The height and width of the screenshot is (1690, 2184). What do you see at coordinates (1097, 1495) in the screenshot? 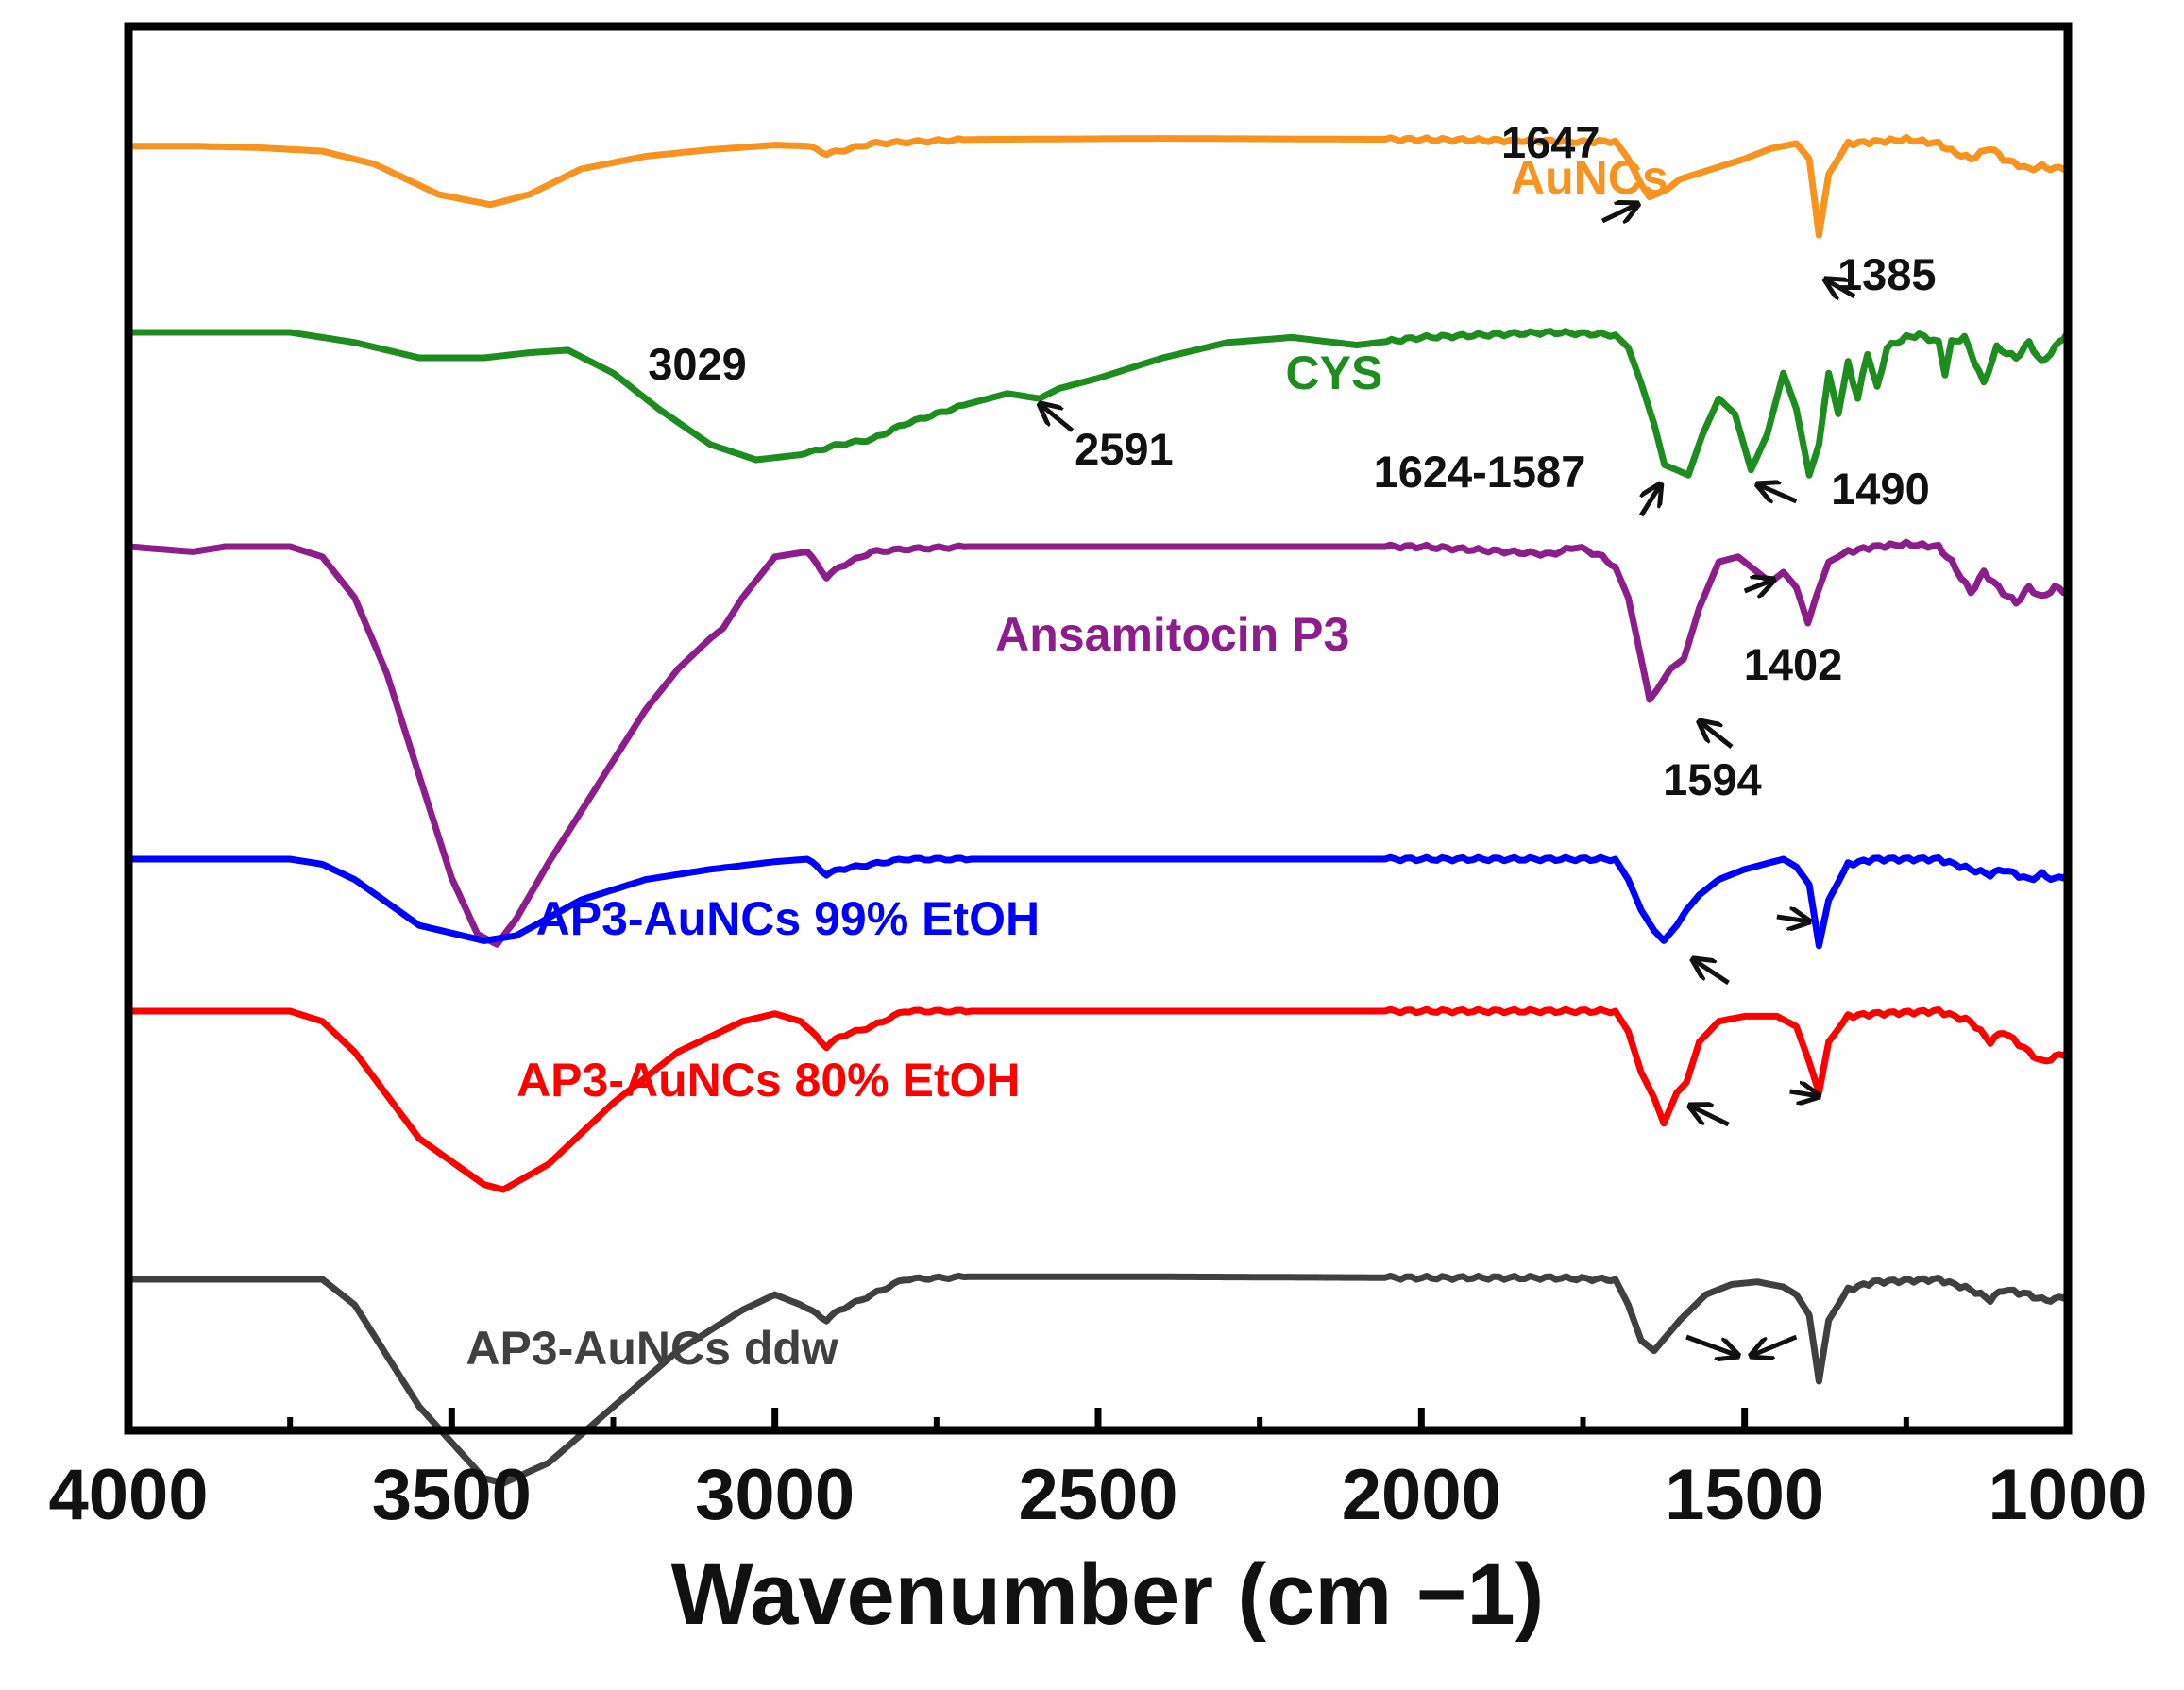
I see `x-tick-label-2500: 2500` at bounding box center [1097, 1495].